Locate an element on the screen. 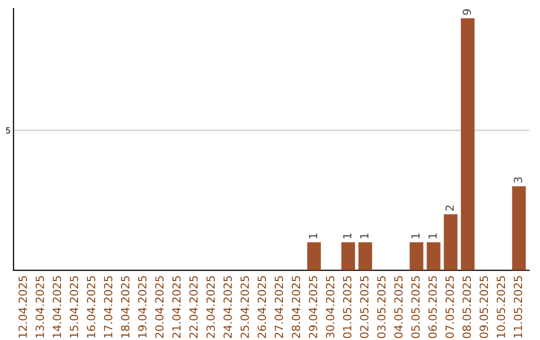  x-tick-label: 07.05.2025 is located at coordinates (449, 307).